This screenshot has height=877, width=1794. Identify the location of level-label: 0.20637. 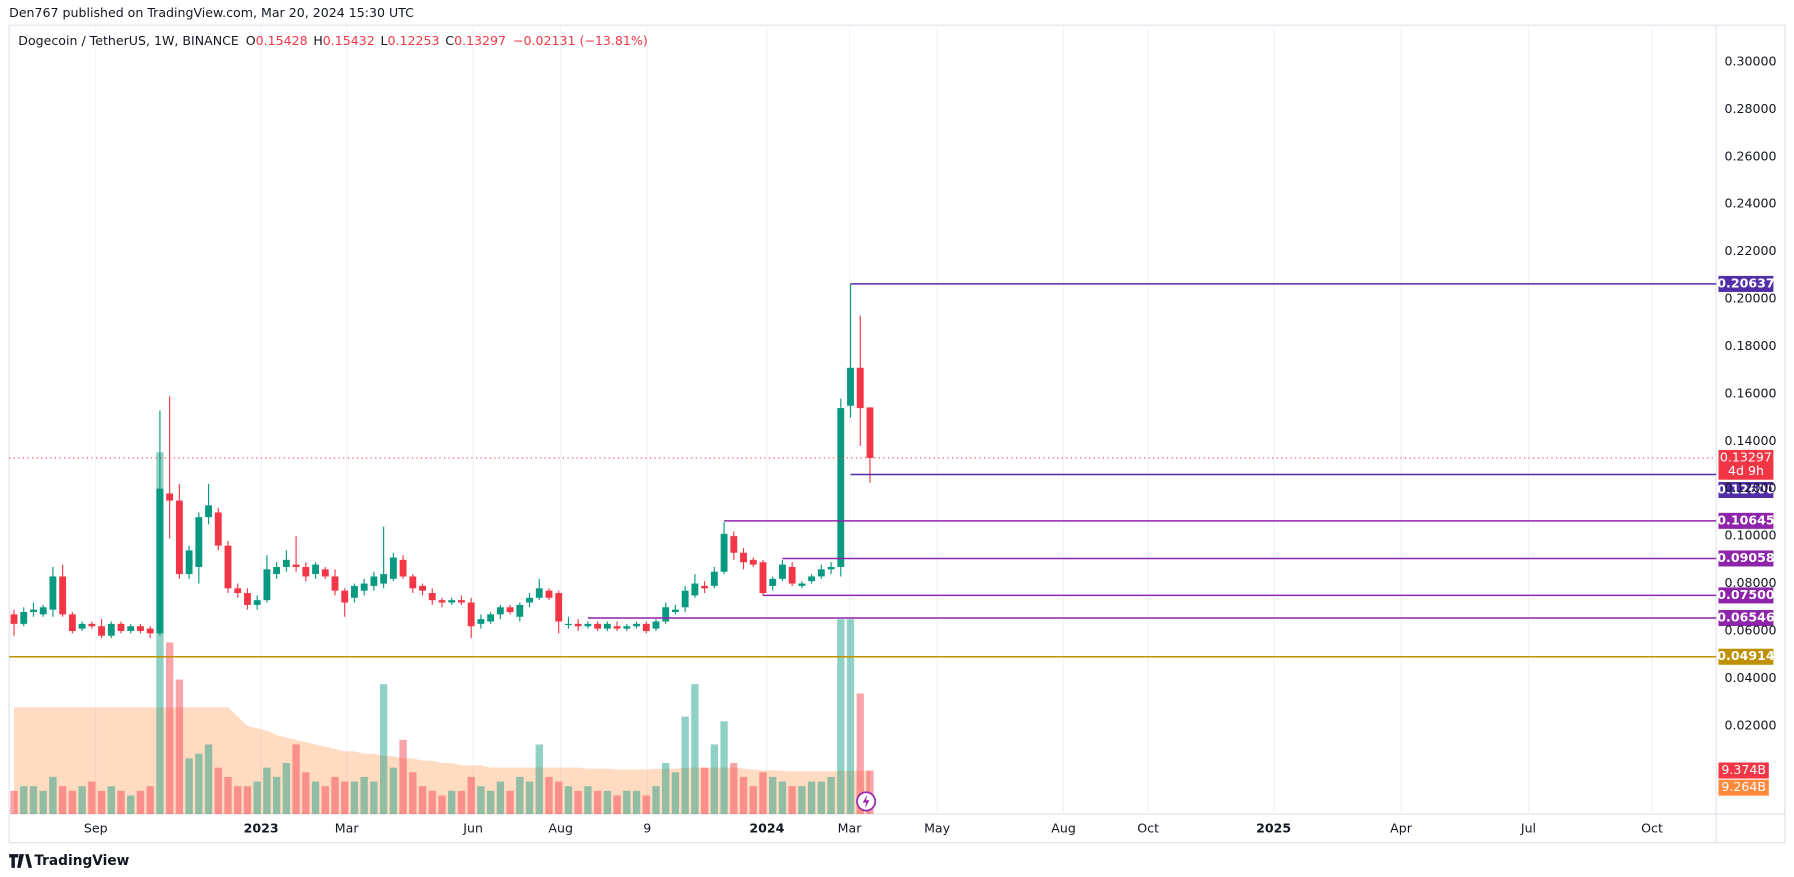
(1745, 282).